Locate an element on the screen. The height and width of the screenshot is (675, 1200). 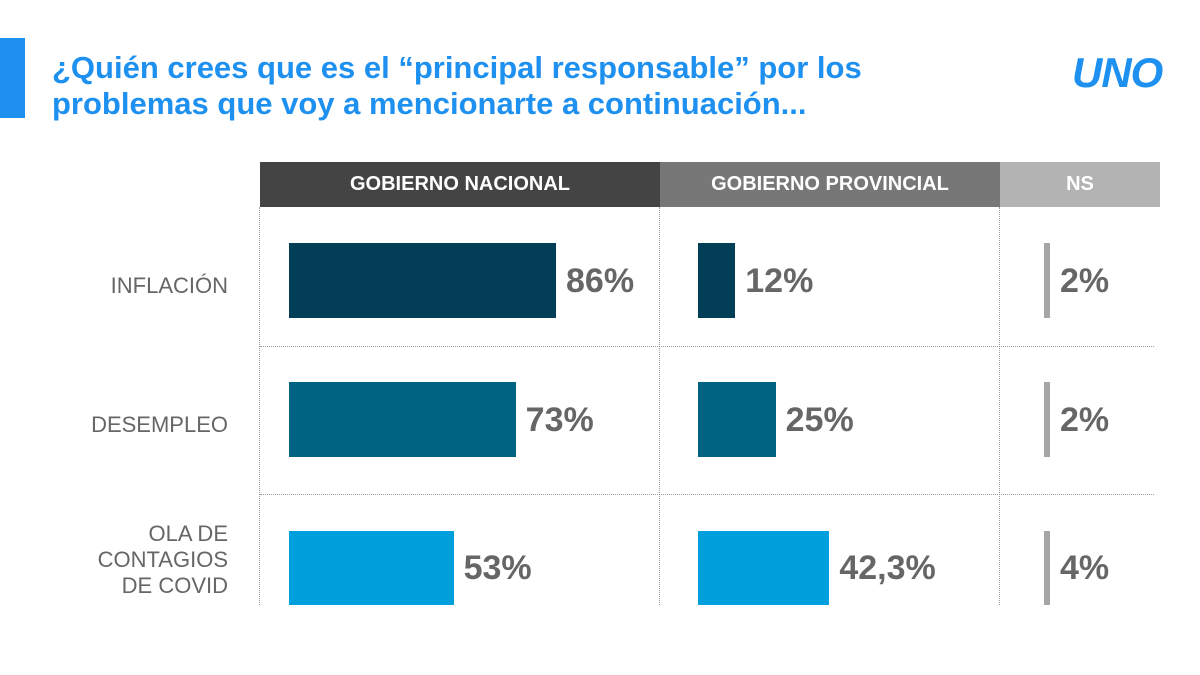
value-label-ns-row-2: 2% is located at coordinates (1085, 419).